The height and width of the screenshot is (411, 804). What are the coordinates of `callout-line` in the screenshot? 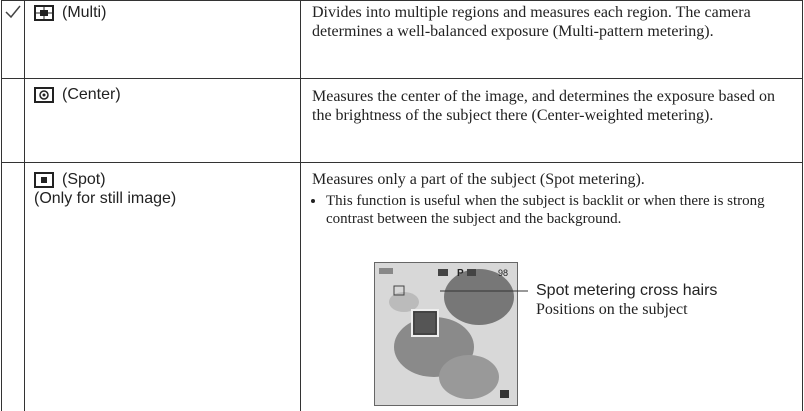 It's located at (484, 291).